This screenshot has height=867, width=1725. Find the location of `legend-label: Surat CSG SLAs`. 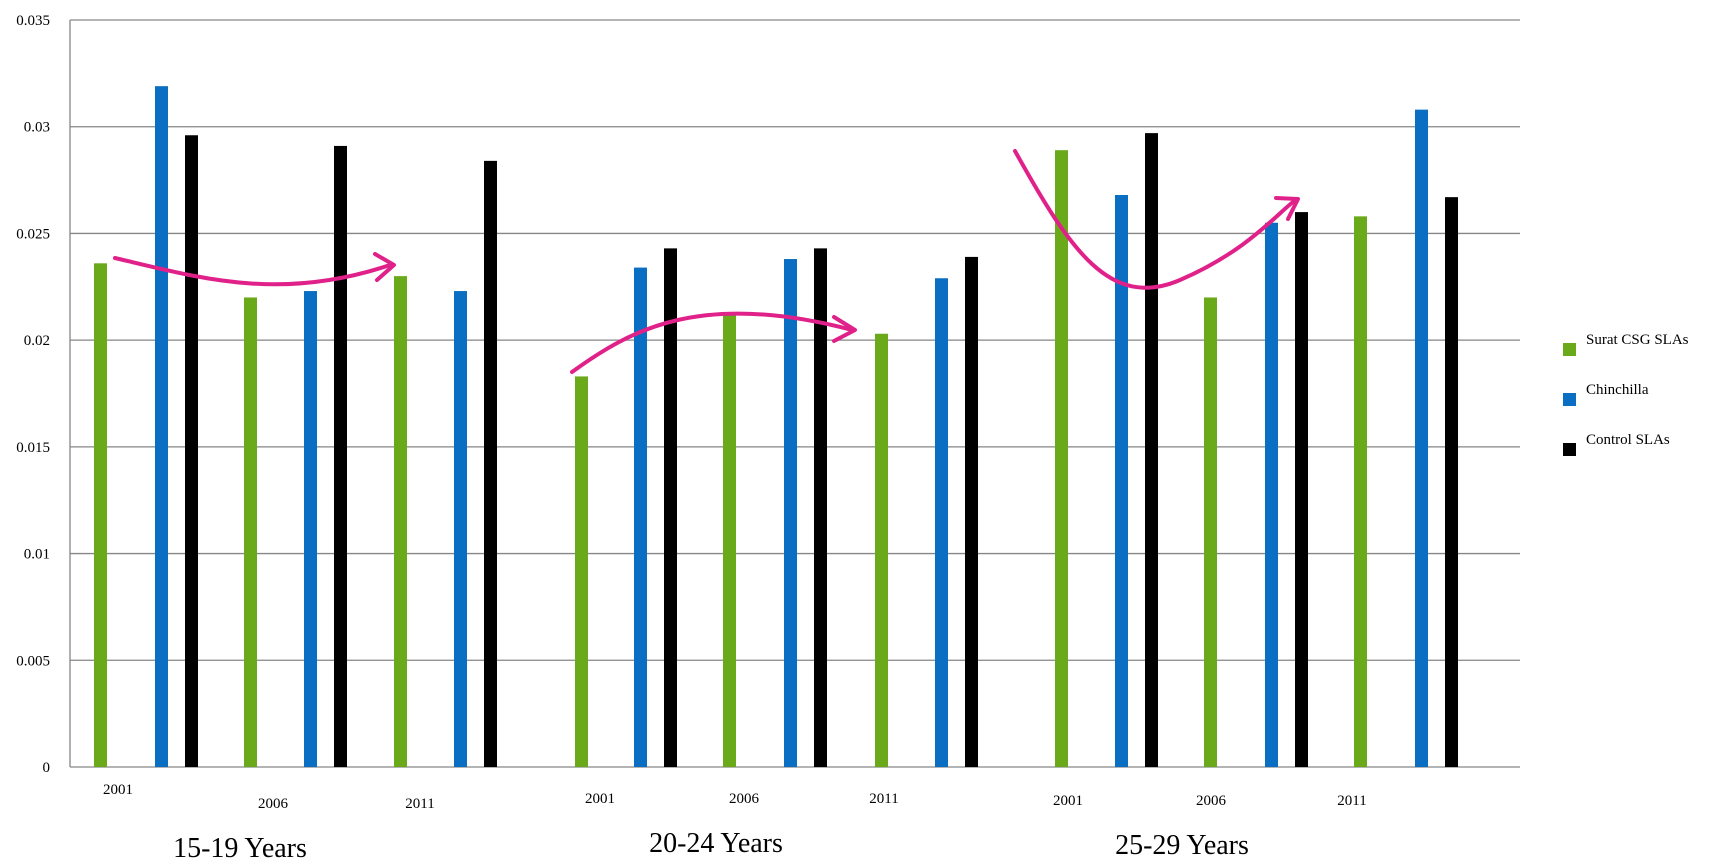

legend-label: Surat CSG SLAs is located at coordinates (1637, 340).